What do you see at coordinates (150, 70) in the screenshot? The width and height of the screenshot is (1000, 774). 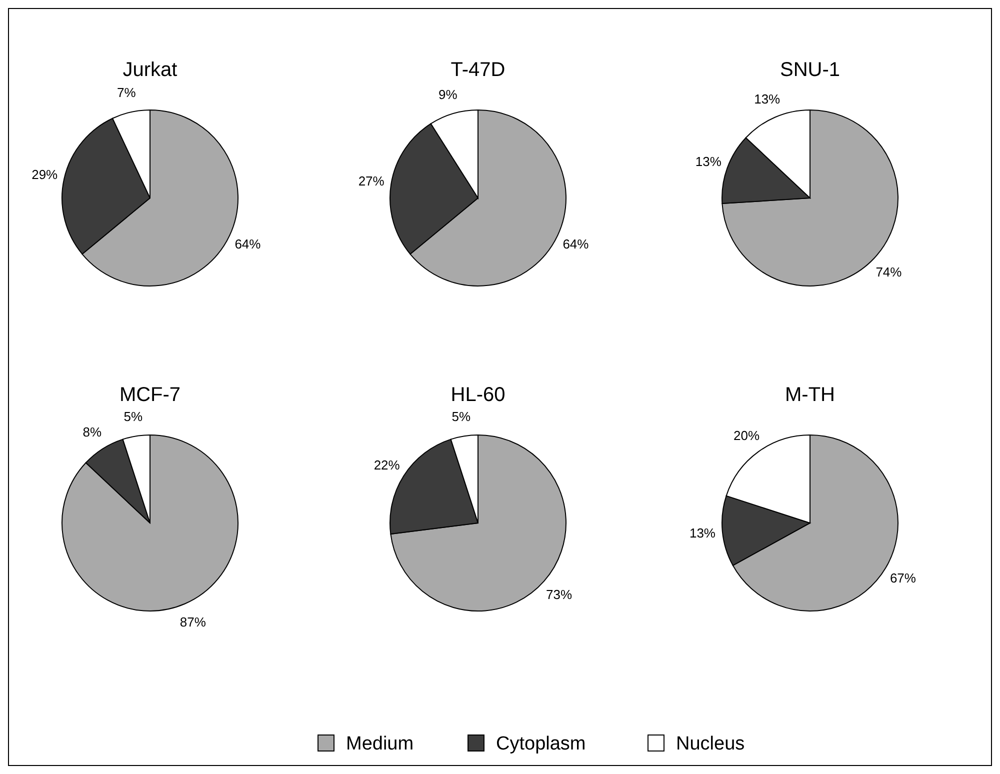 I see `chart-title: Jurkat` at bounding box center [150, 70].